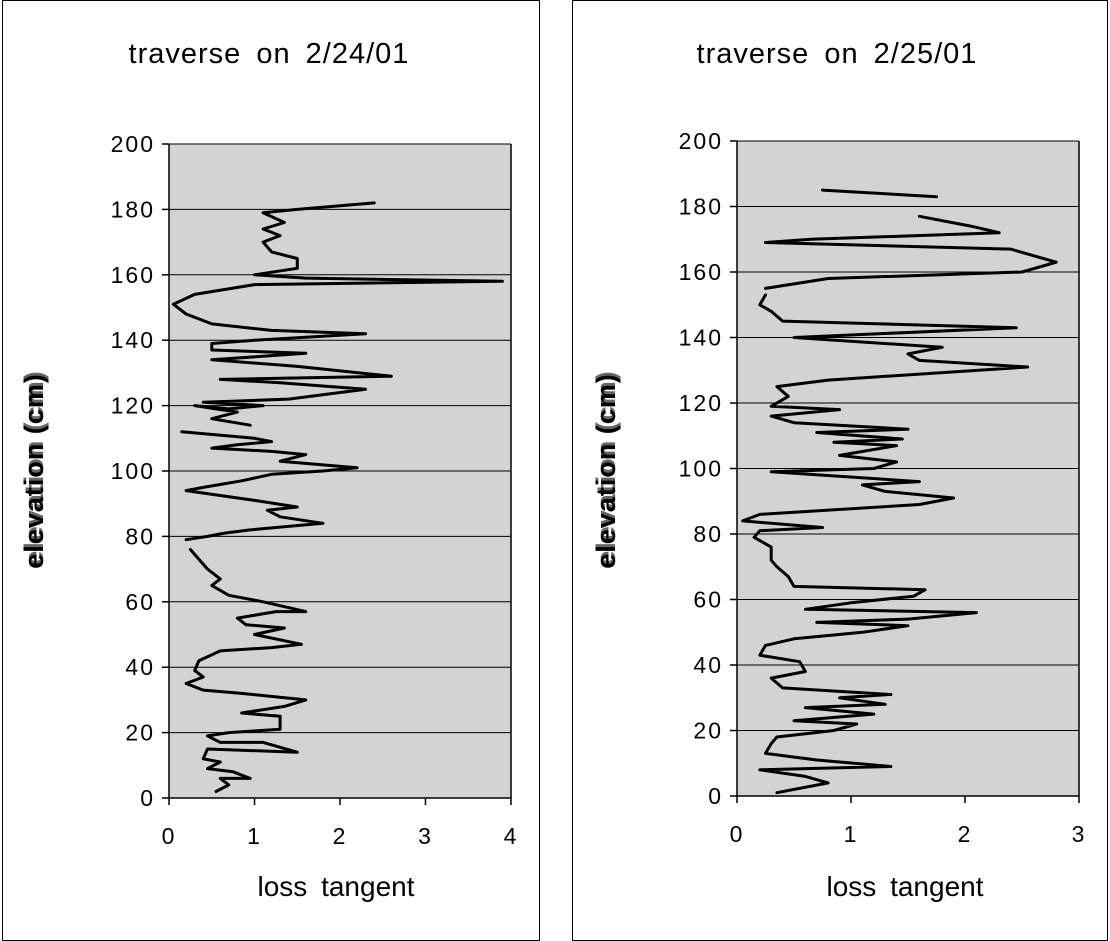  Describe the element at coordinates (837, 54) in the screenshot. I see `chart-title: traverse on 2/25/01` at that location.